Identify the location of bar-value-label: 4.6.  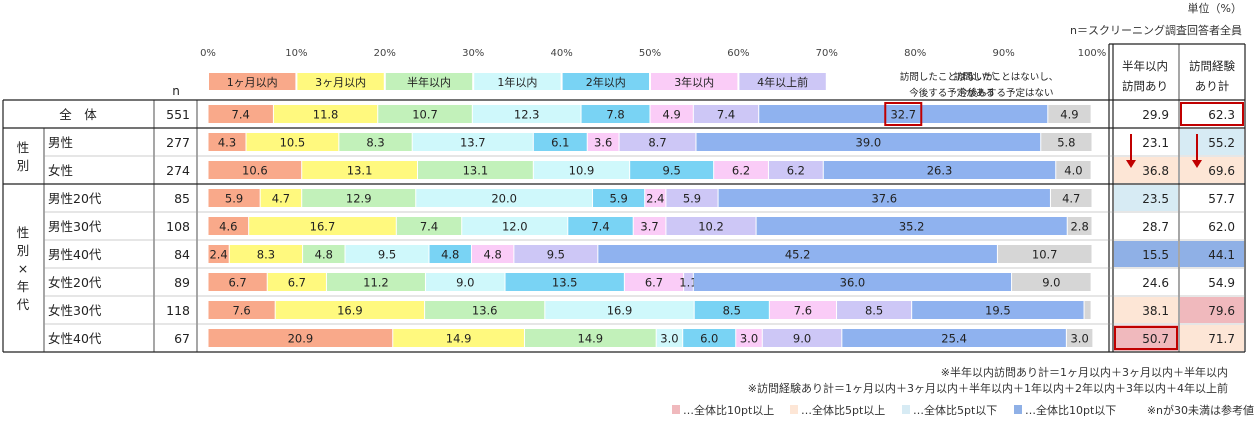
(228, 227).